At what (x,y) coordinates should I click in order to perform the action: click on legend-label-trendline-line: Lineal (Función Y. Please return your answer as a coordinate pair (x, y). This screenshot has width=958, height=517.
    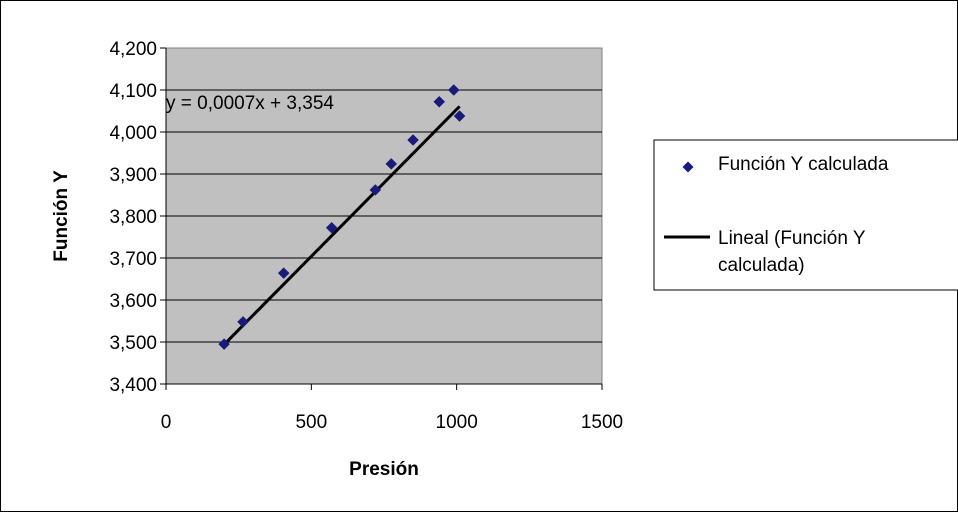
    Looking at the image, I should click on (792, 238).